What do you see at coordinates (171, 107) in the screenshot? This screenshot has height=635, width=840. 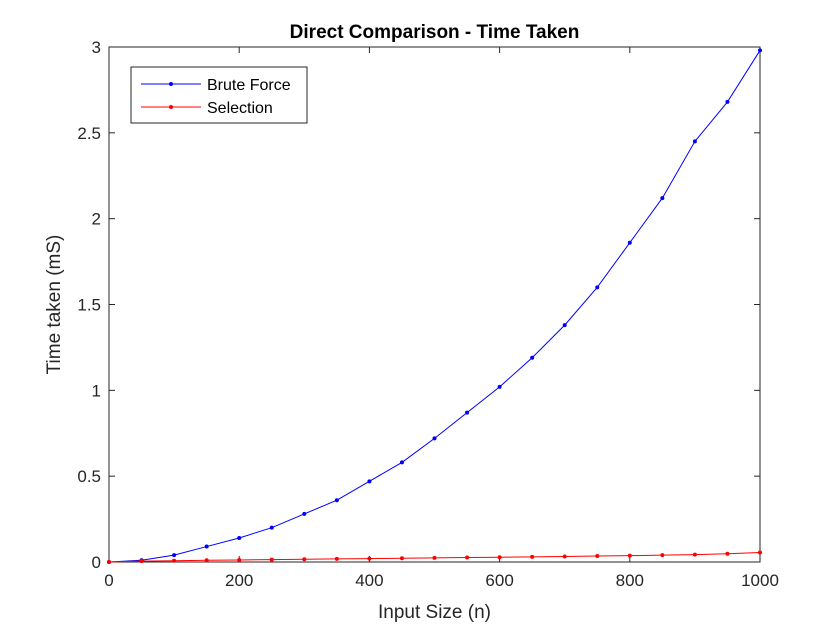 I see `legend-marker-selection` at bounding box center [171, 107].